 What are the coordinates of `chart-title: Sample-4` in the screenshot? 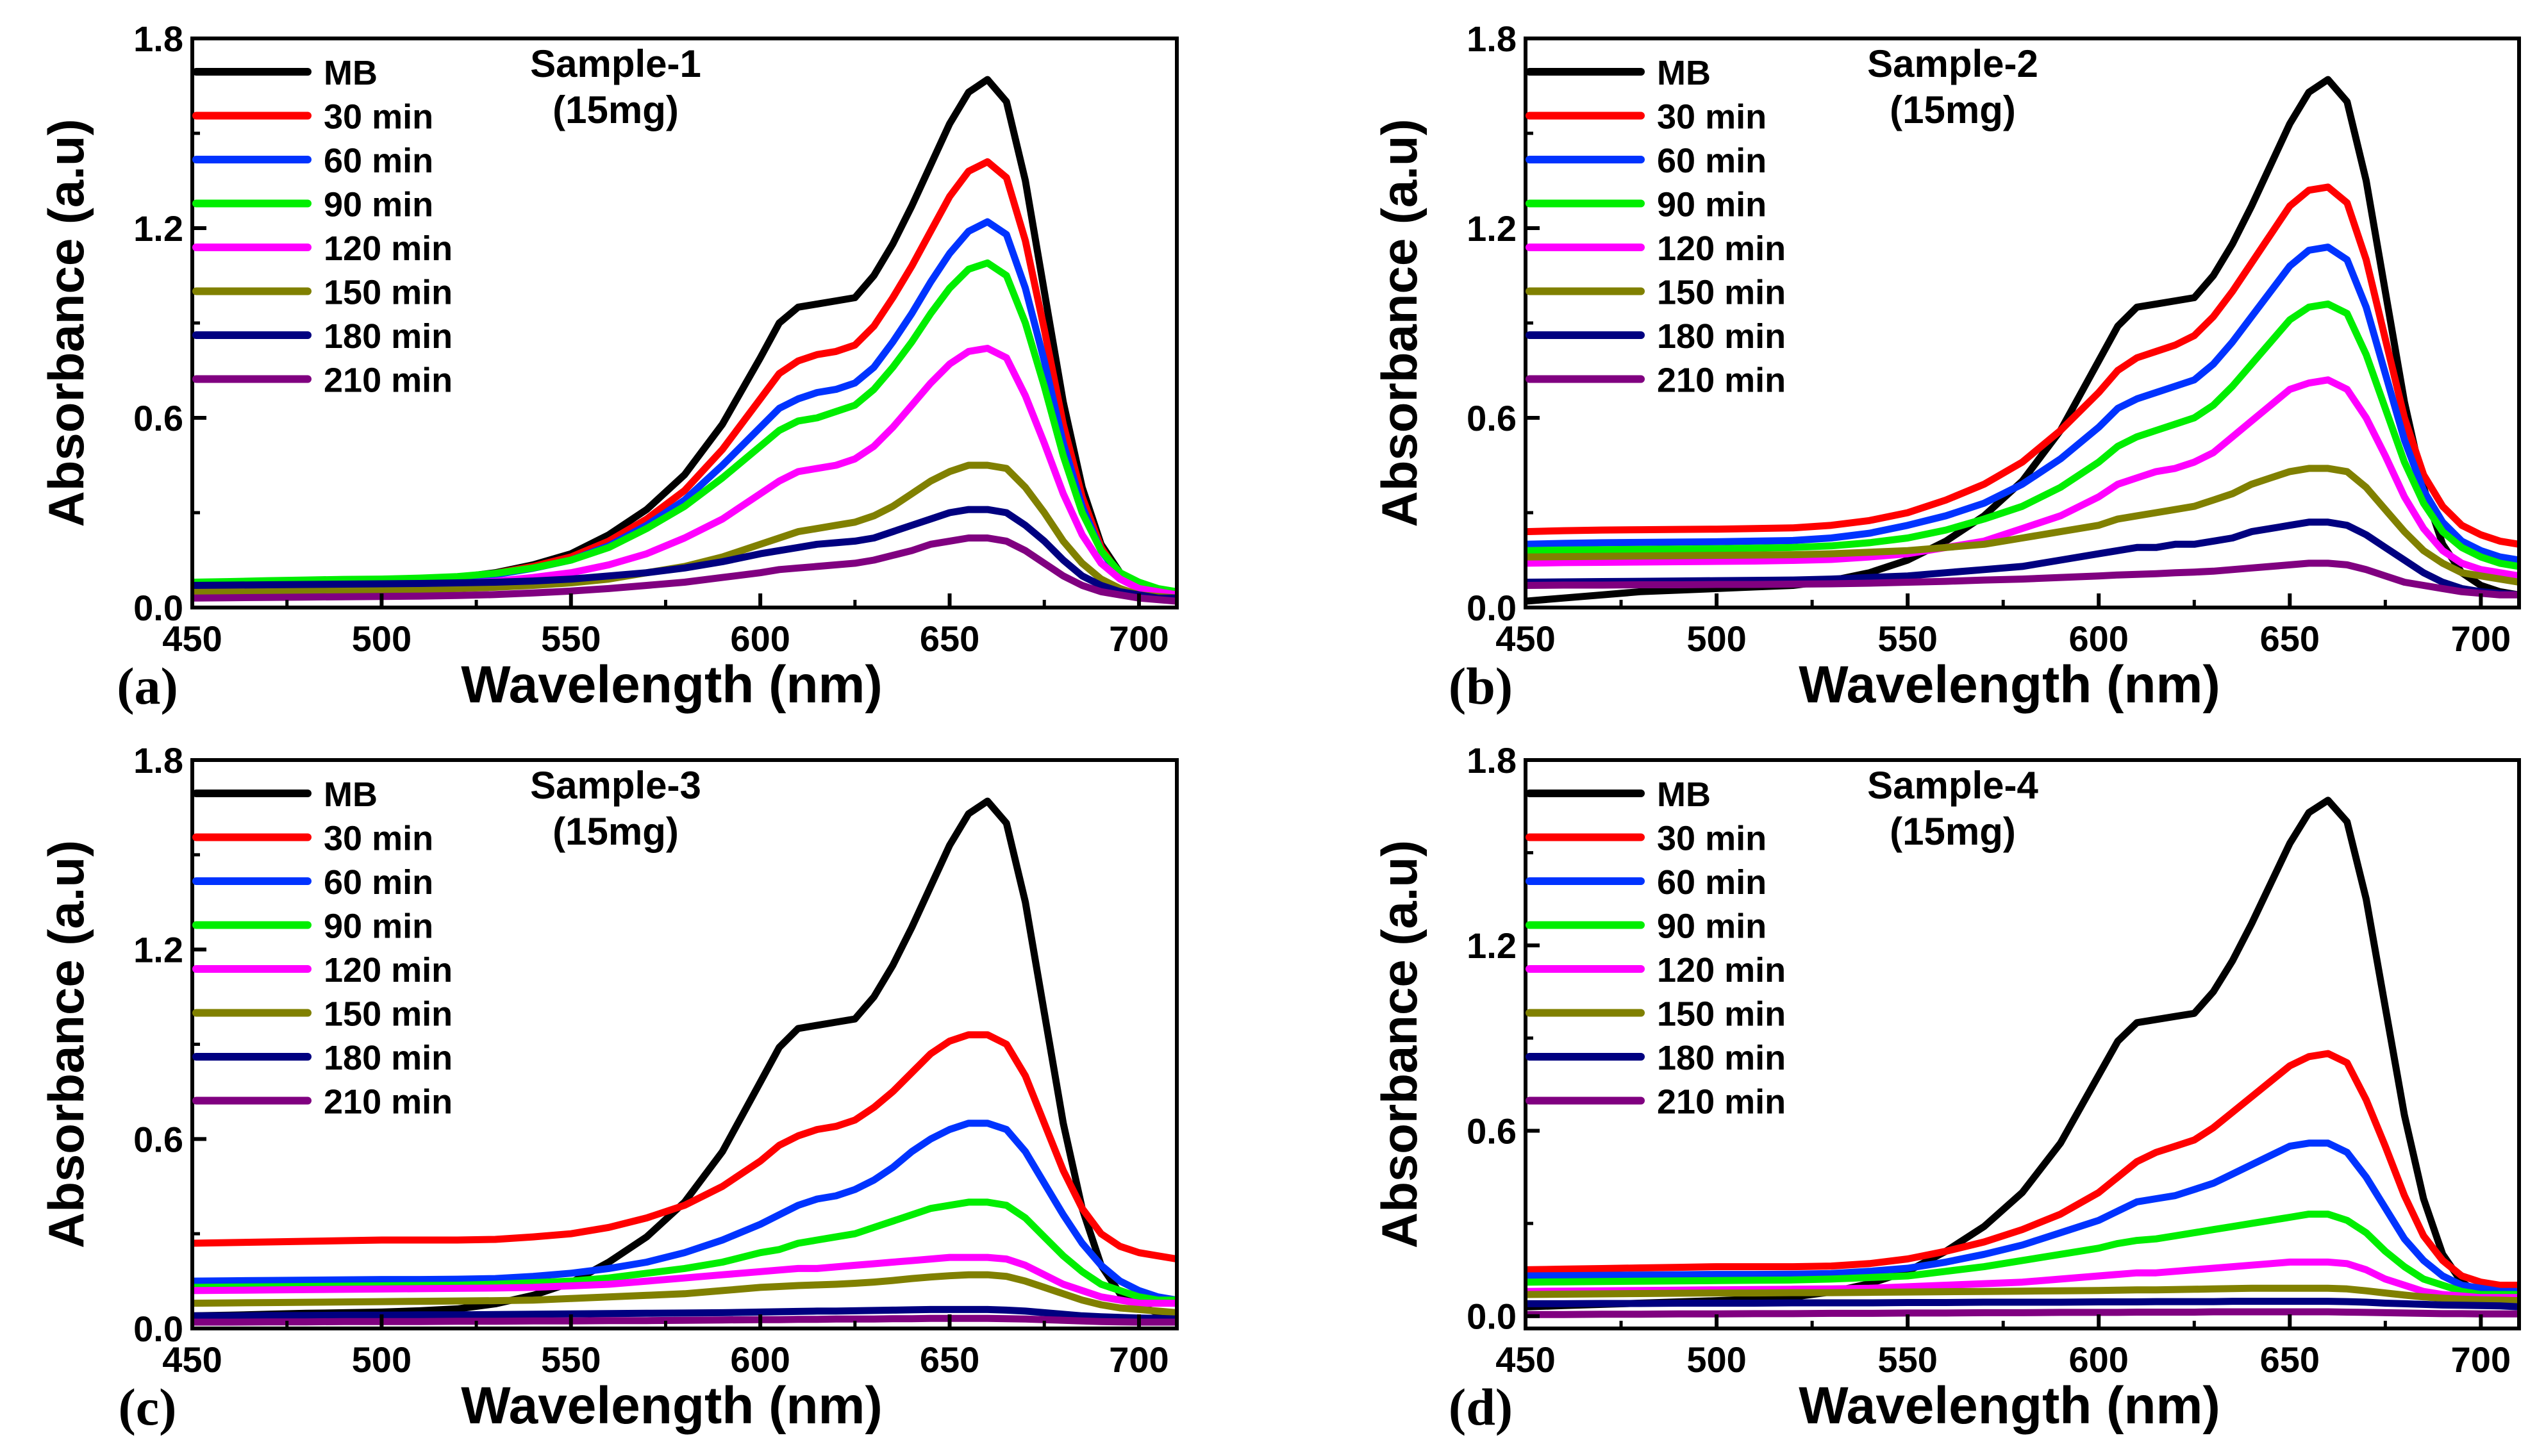 It's located at (1952, 785).